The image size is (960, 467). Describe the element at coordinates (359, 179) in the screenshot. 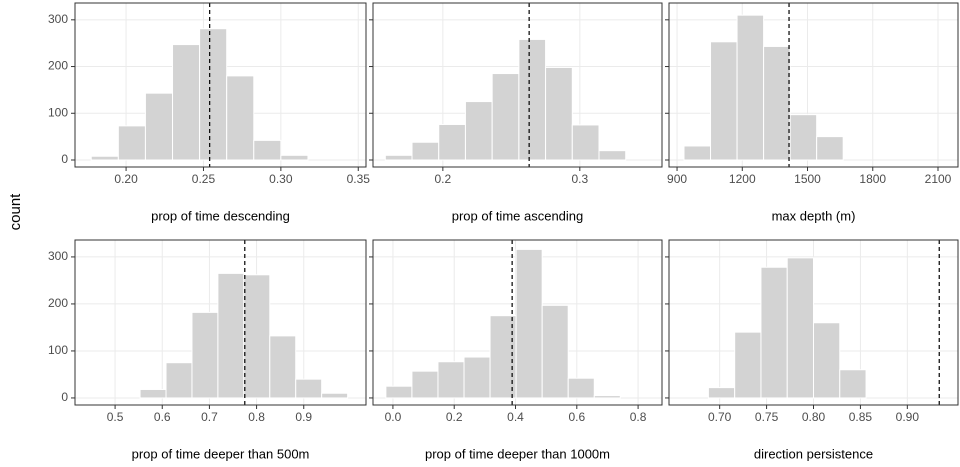

I see `x-tick-label: 0.35` at that location.